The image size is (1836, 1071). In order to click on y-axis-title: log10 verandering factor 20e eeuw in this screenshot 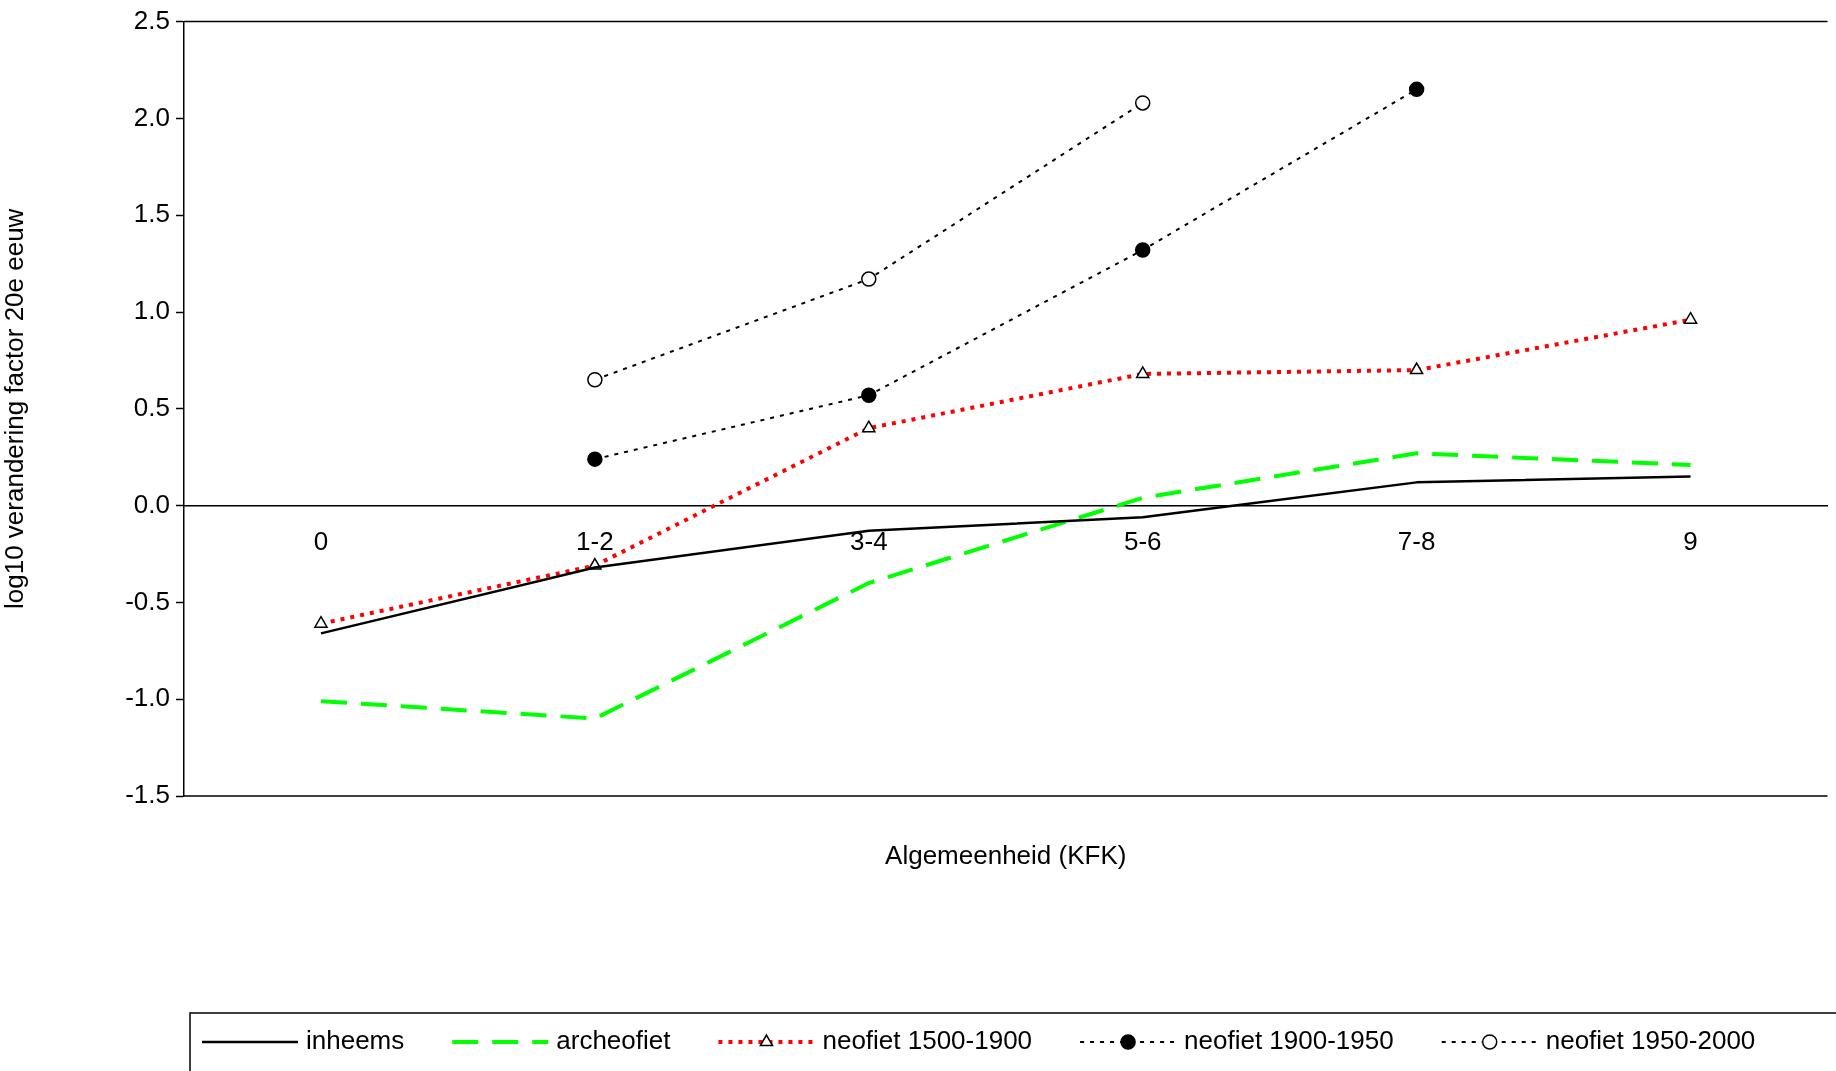, I will do `click(14, 408)`.